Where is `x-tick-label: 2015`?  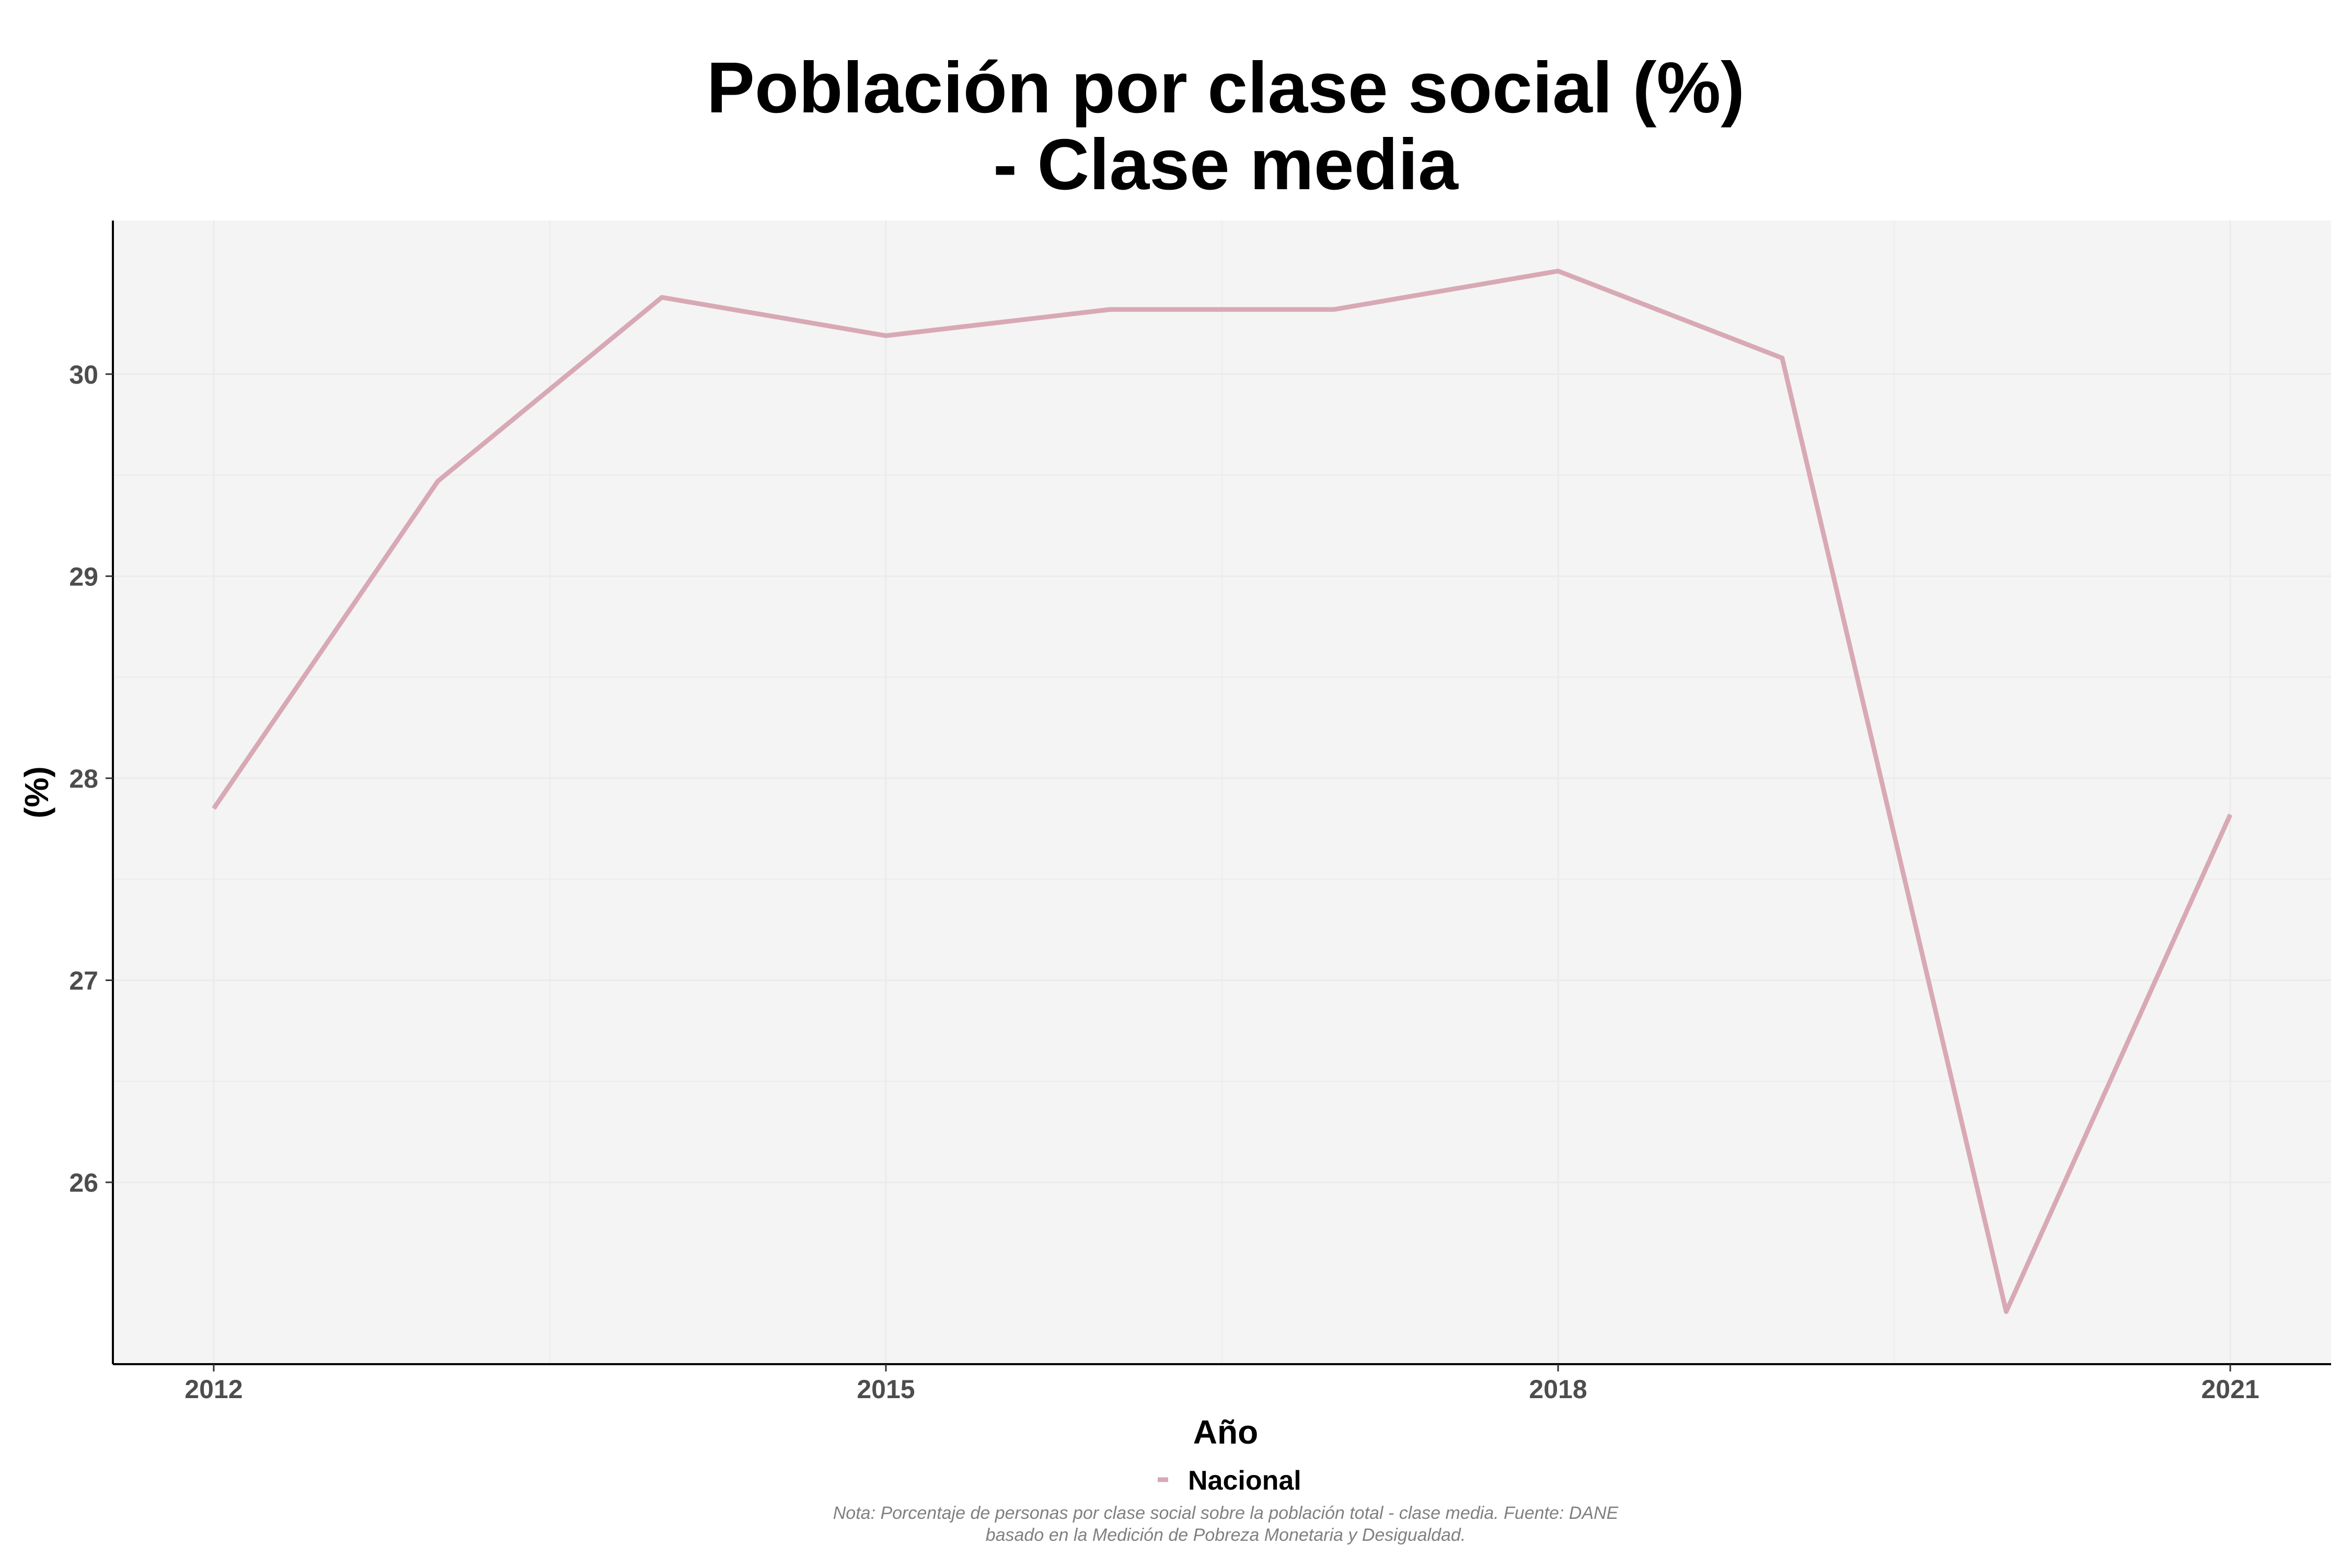 x-tick-label: 2015 is located at coordinates (886, 1389).